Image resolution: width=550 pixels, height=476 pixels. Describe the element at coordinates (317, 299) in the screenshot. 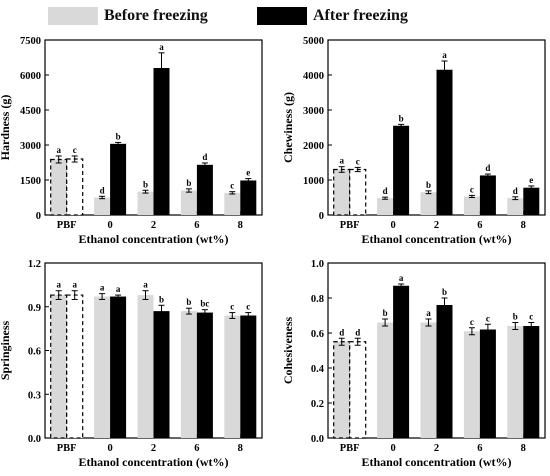

I see `y-tick-label: 0.8` at that location.